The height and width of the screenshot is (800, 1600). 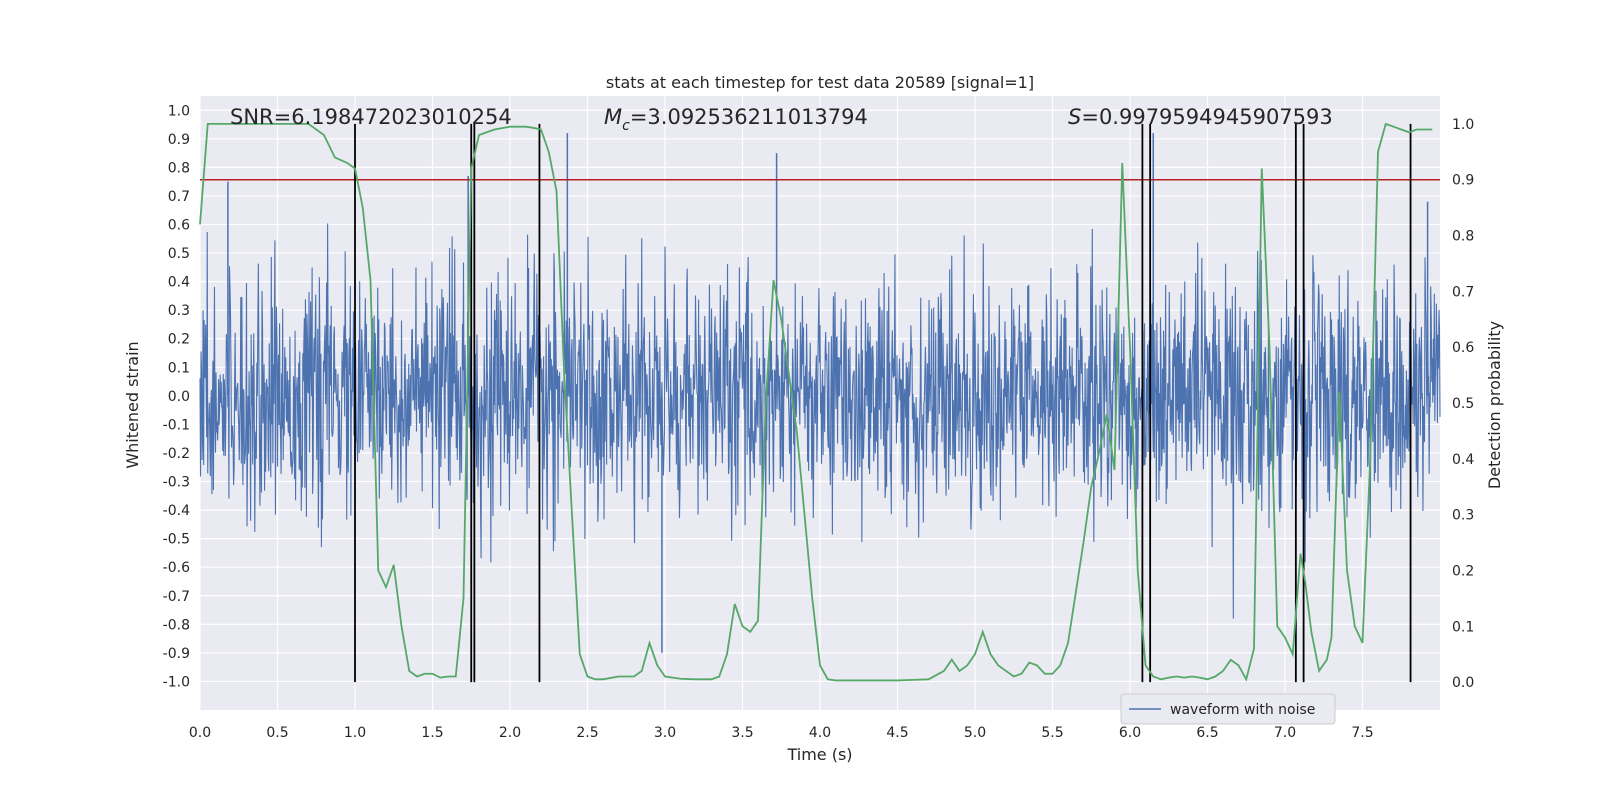 What do you see at coordinates (179, 168) in the screenshot?
I see `y-left-tick-label: 0.8` at bounding box center [179, 168].